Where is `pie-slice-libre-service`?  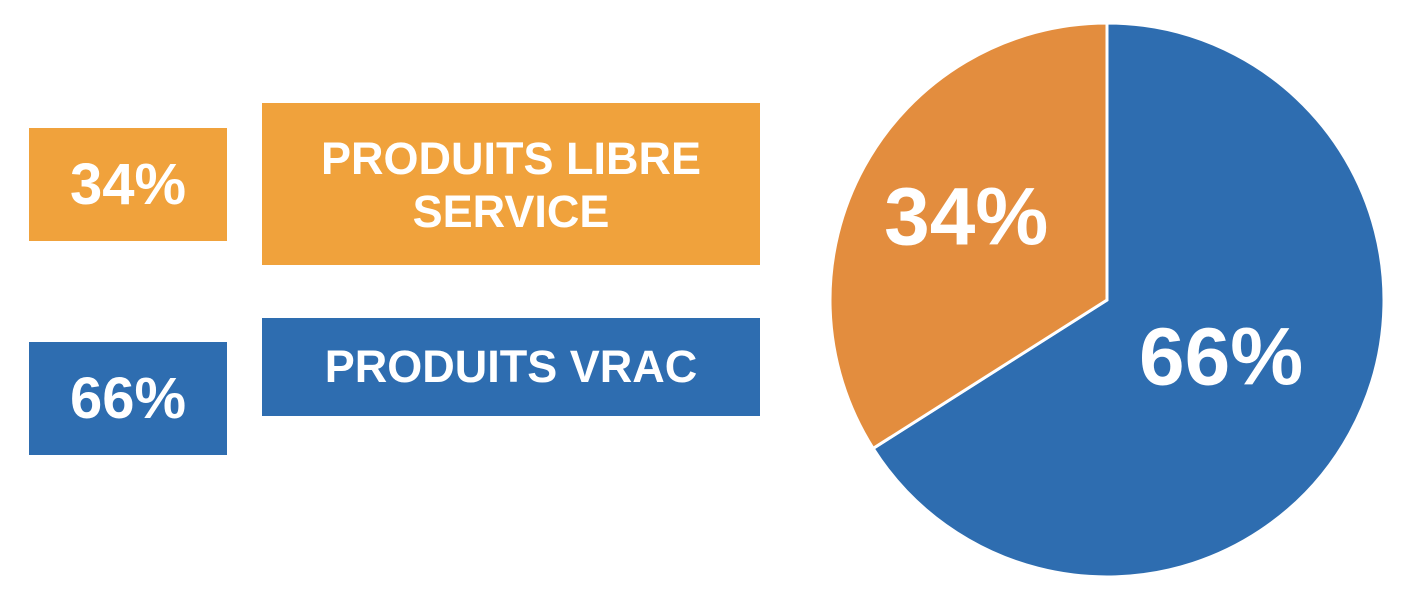 pie-slice-libre-service is located at coordinates (968, 236).